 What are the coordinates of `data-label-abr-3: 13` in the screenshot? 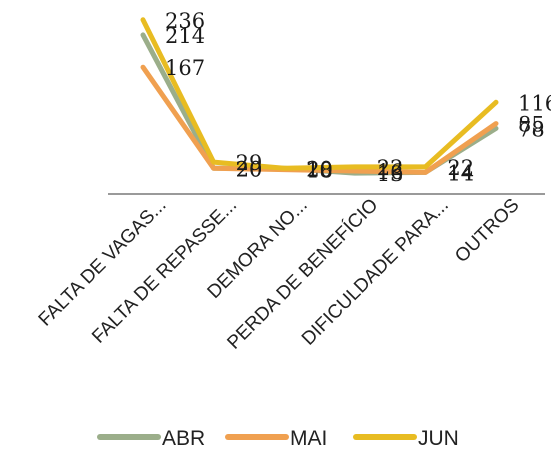 It's located at (390, 174).